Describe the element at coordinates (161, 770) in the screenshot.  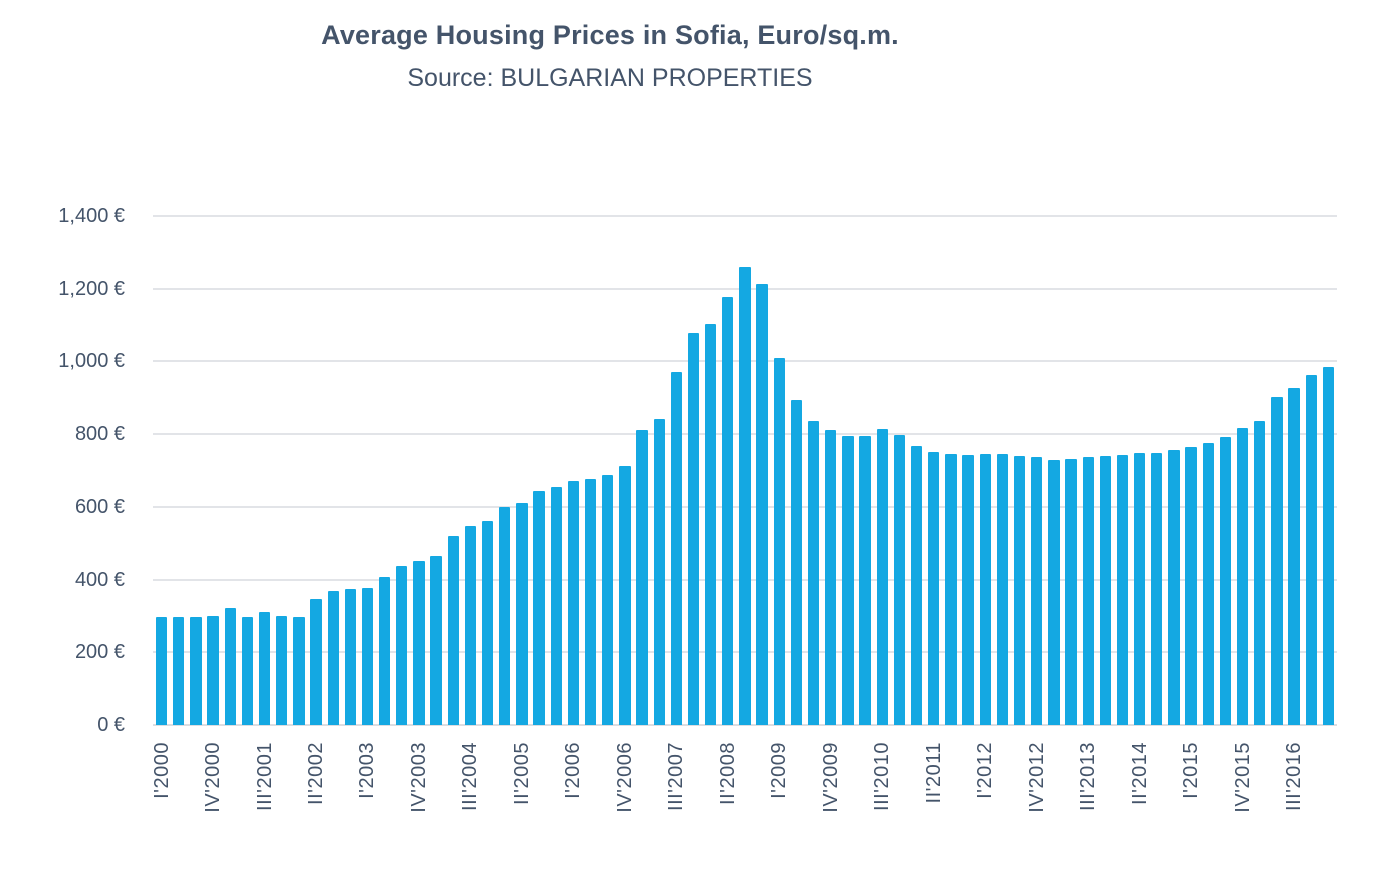
I see `x-tick-label: I'2000` at that location.